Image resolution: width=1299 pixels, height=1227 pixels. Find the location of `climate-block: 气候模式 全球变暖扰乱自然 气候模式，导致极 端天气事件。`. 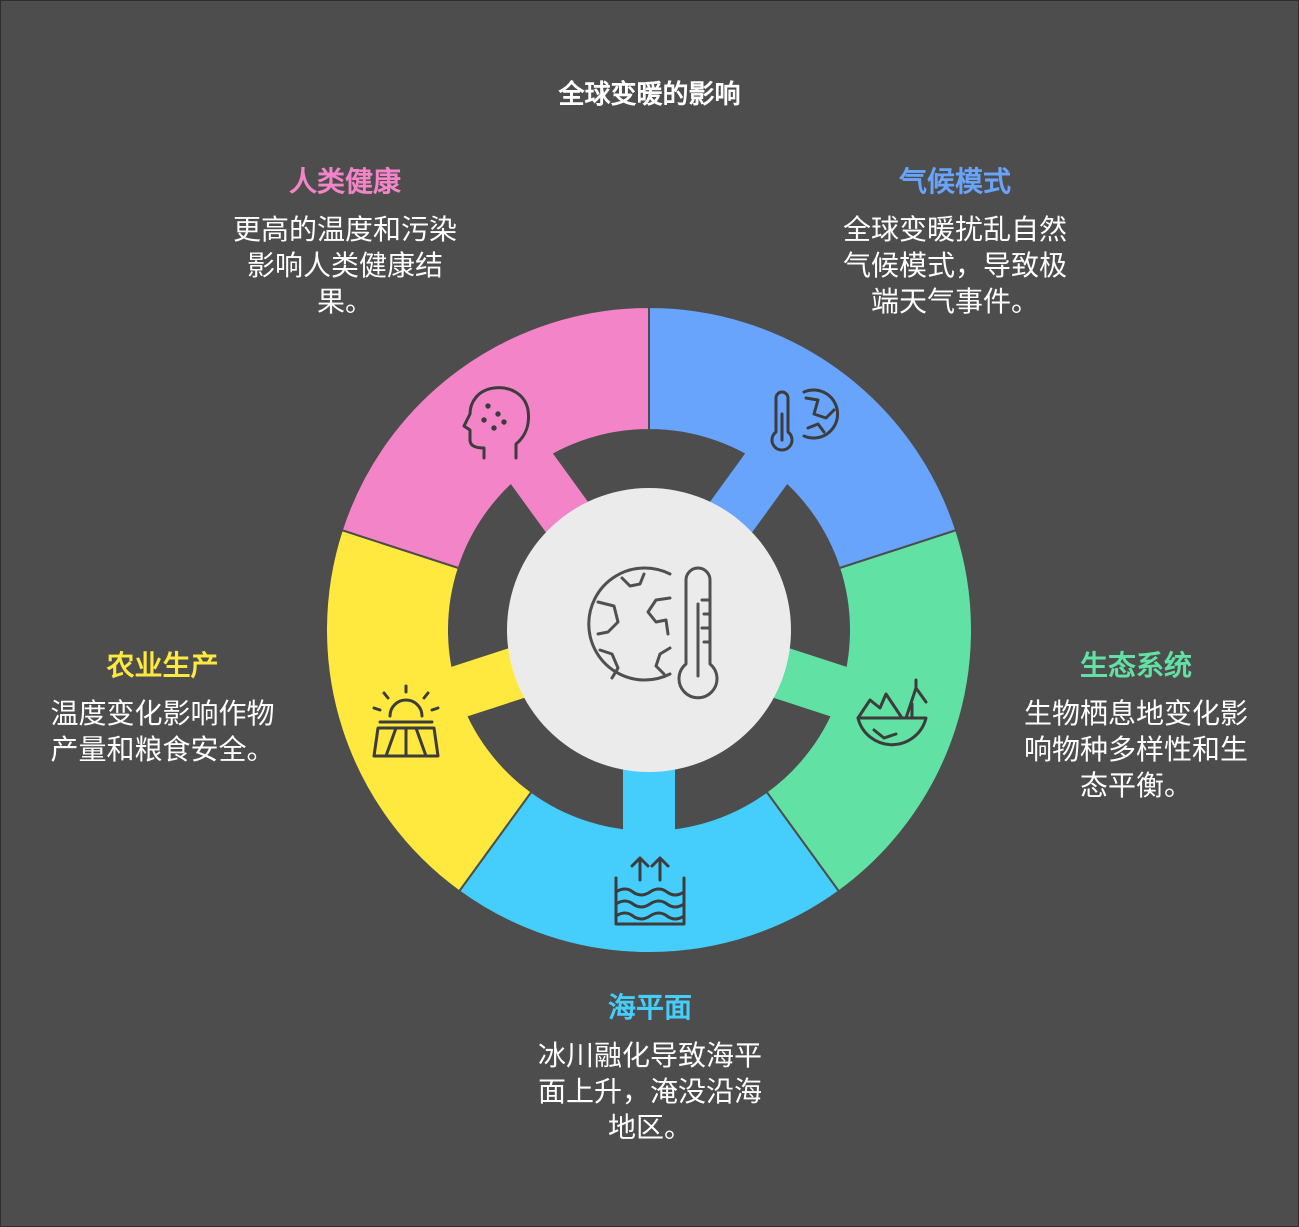

climate-block: 气候模式 全球变暖扰乱自然 气候模式，导致极 端天气事件。 is located at coordinates (955, 242).